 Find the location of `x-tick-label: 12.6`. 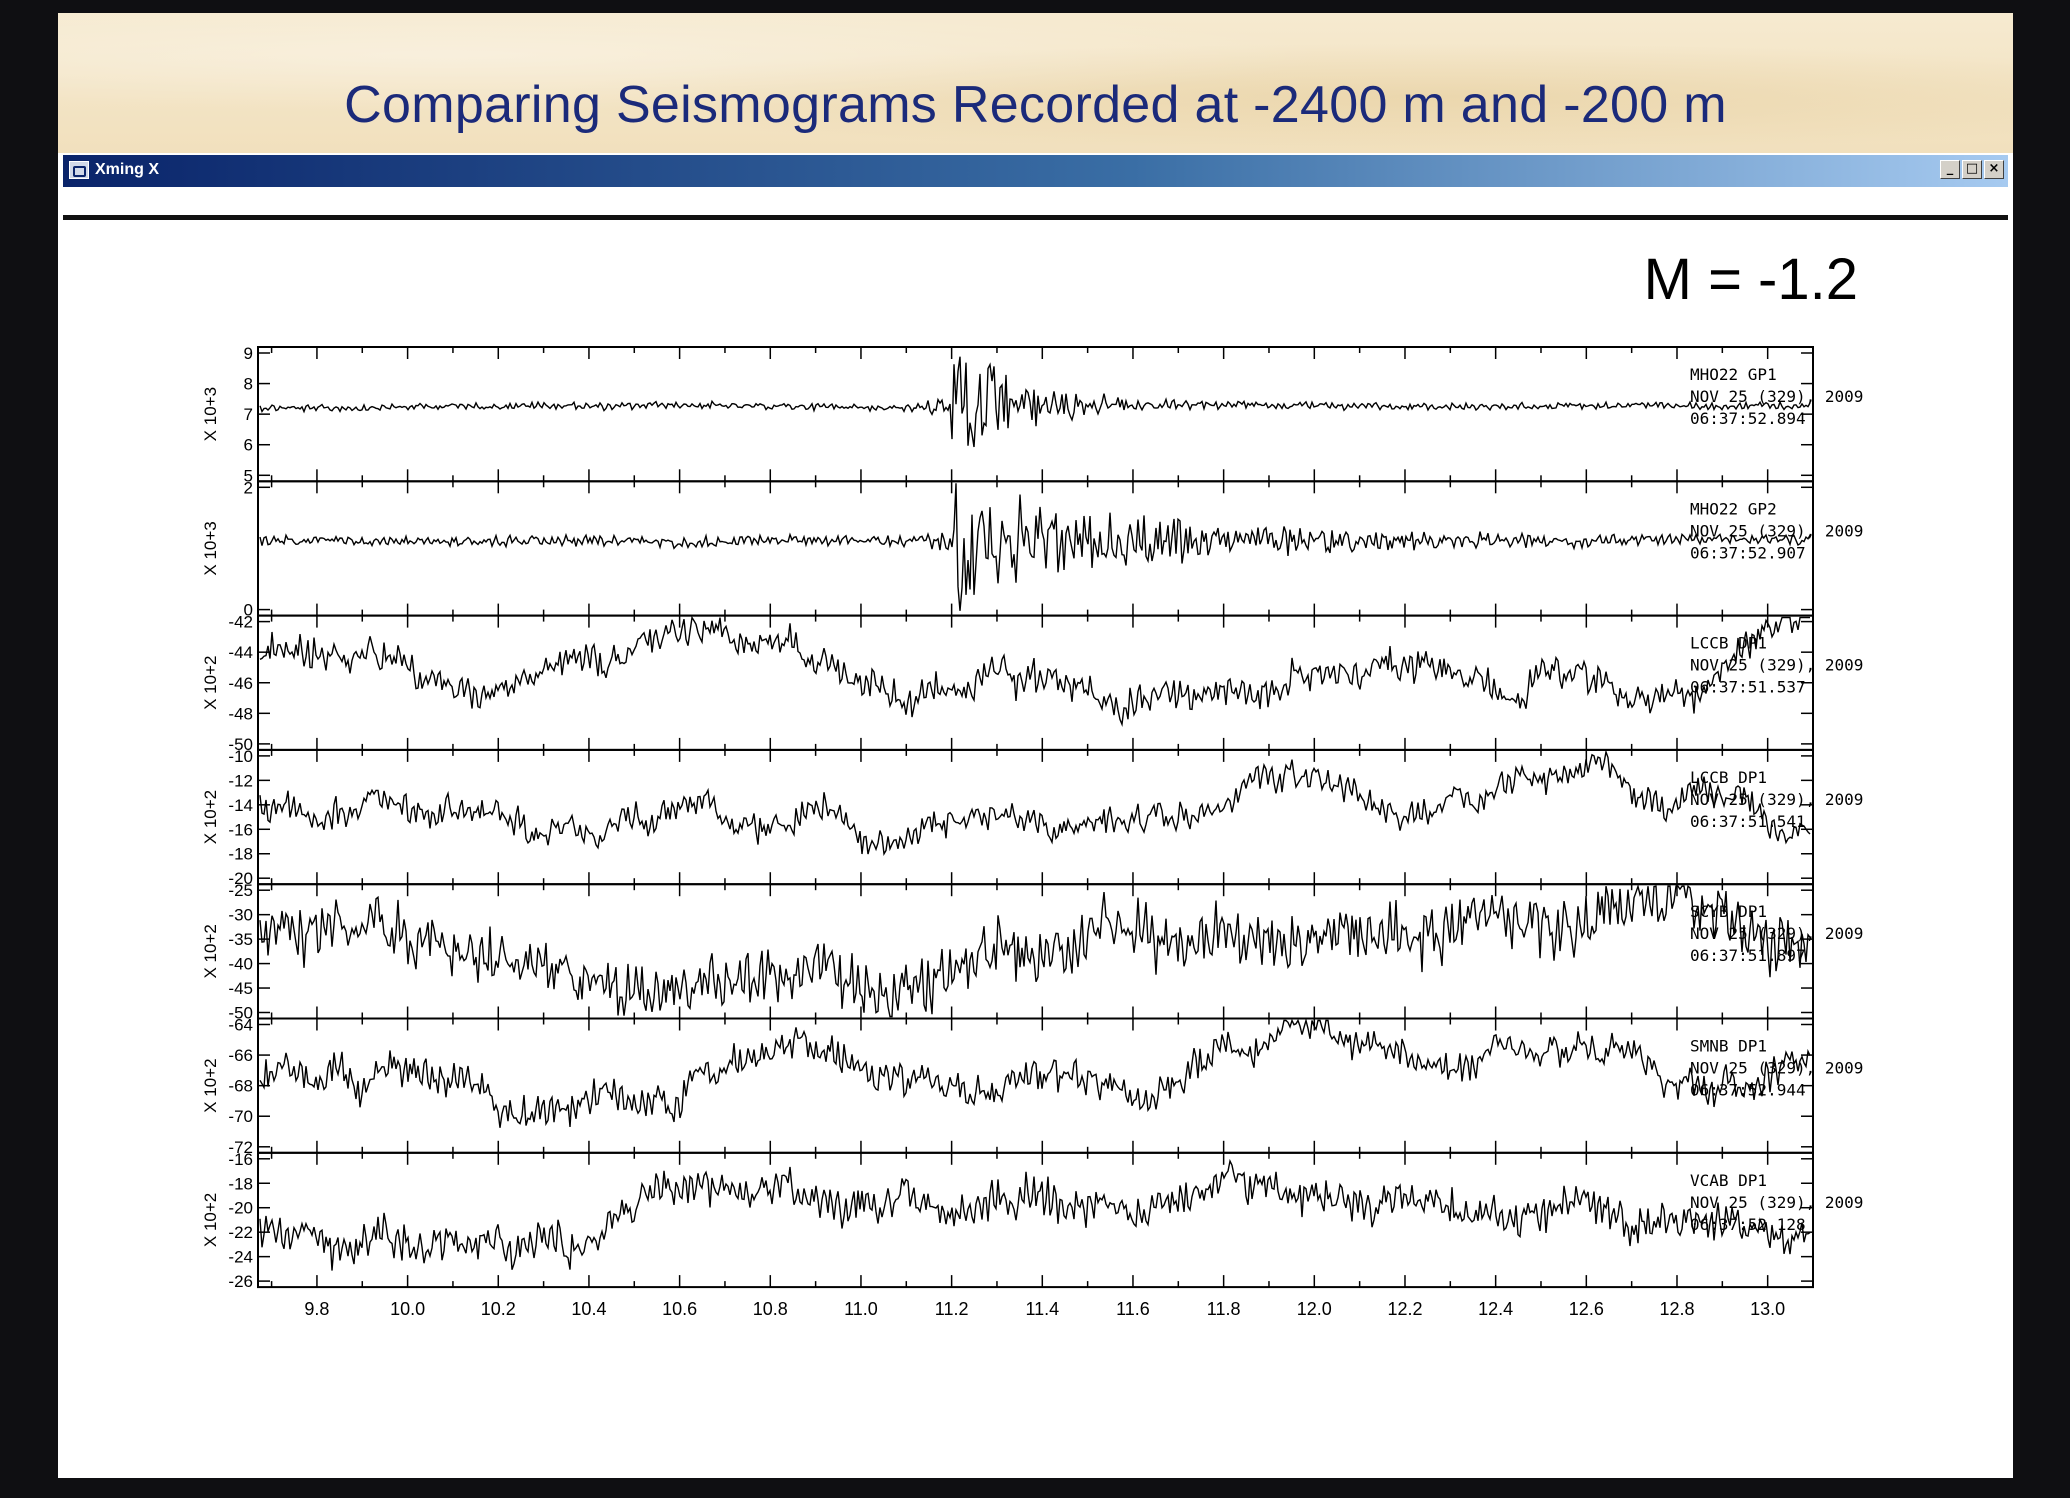

x-tick-label: 12.6 is located at coordinates (1586, 1309).